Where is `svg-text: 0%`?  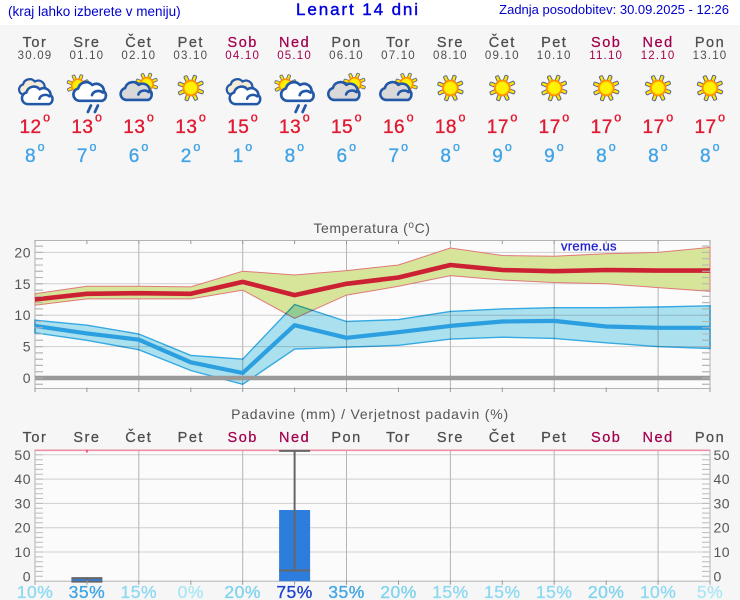 svg-text: 0% is located at coordinates (191, 591).